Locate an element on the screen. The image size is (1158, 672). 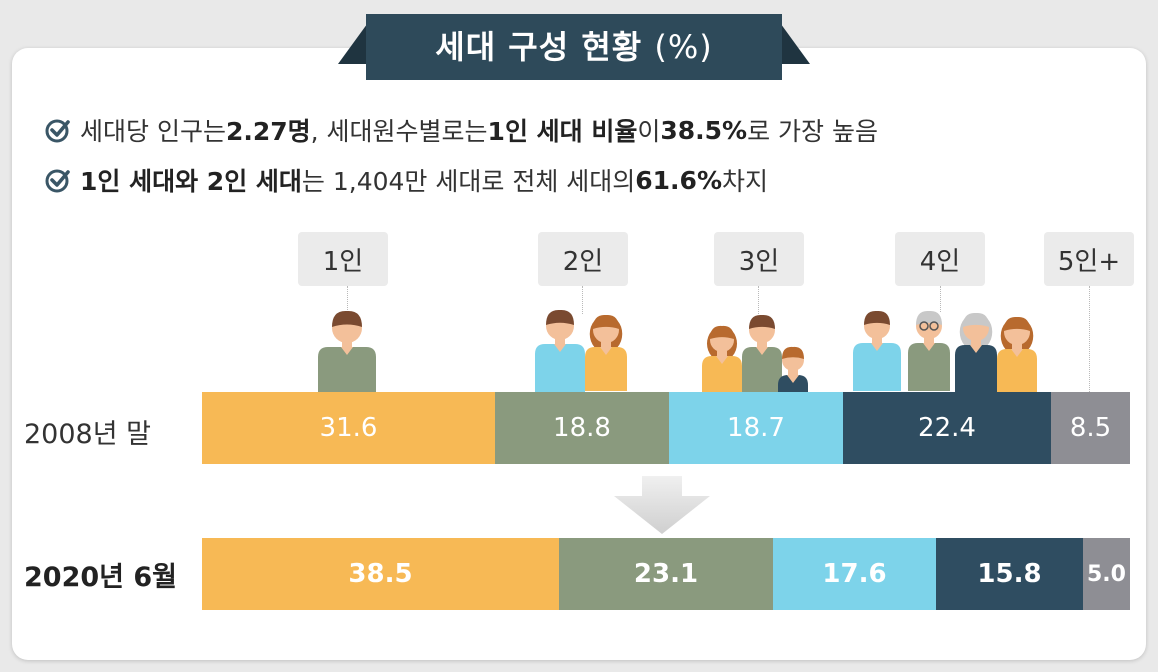
bar-segment: 17.6 is located at coordinates (854, 574).